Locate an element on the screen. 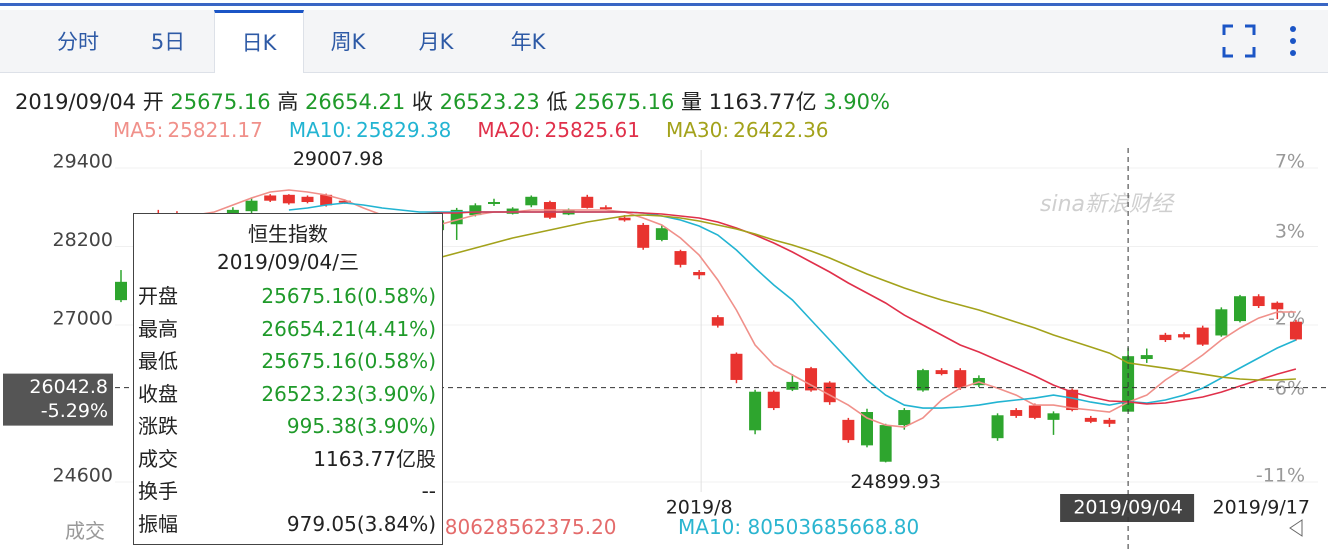 The height and width of the screenshot is (550, 1328). volume-label: 成交 is located at coordinates (85, 531).